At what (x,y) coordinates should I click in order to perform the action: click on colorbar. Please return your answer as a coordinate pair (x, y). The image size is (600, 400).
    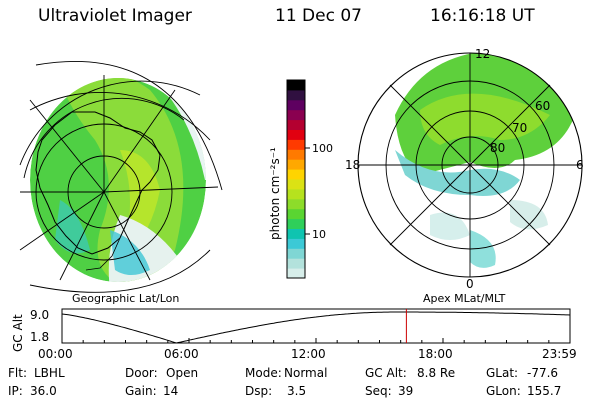
    Looking at the image, I should click on (296, 179).